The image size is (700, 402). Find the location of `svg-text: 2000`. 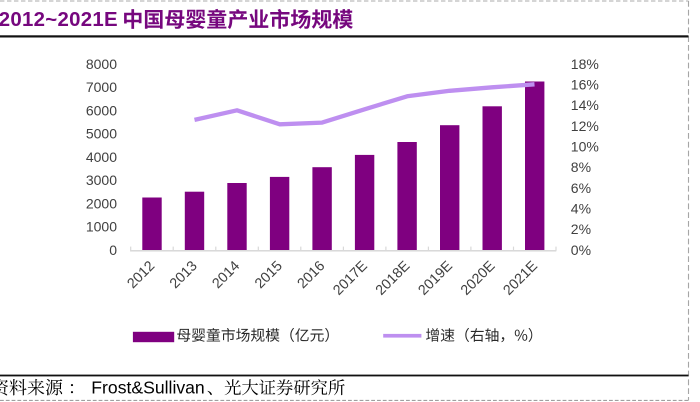

svg-text: 2000 is located at coordinates (101, 203).